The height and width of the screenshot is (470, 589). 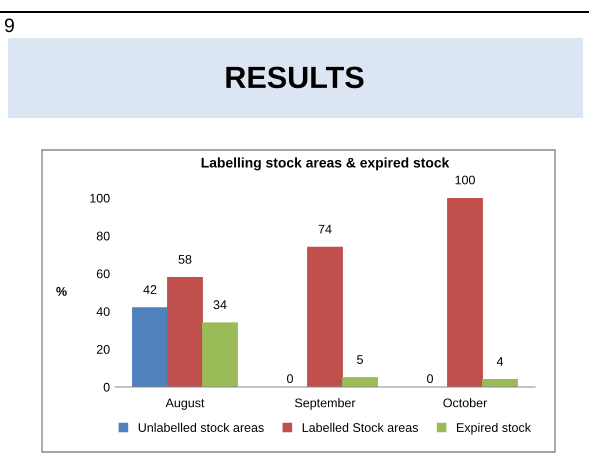 What do you see at coordinates (220, 305) in the screenshot?
I see `data-label: 34` at bounding box center [220, 305].